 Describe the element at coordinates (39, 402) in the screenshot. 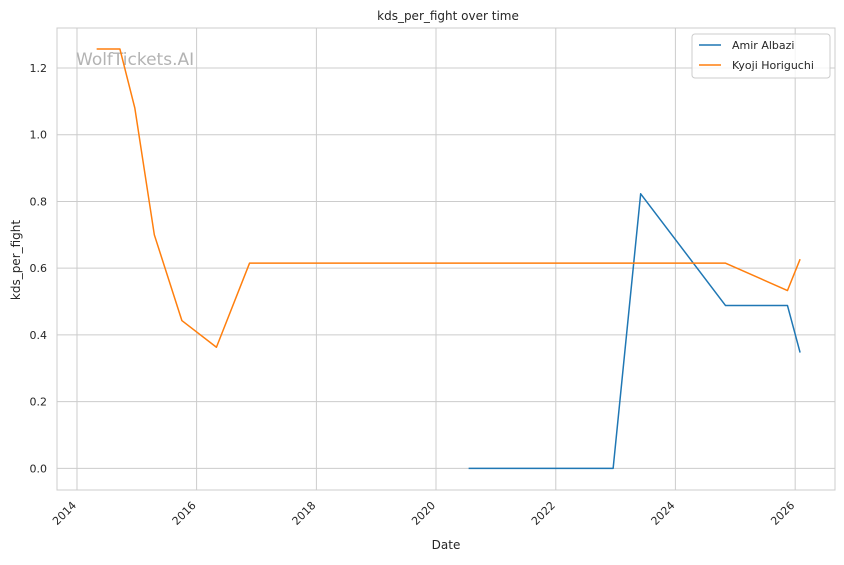

I see `y-tick-label: 0.2` at that location.